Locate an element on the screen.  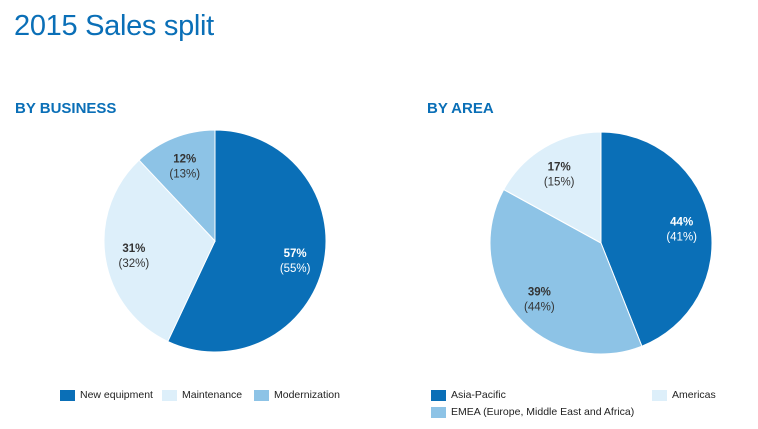
legend-item-new-equipment: New equipment is located at coordinates (106, 395).